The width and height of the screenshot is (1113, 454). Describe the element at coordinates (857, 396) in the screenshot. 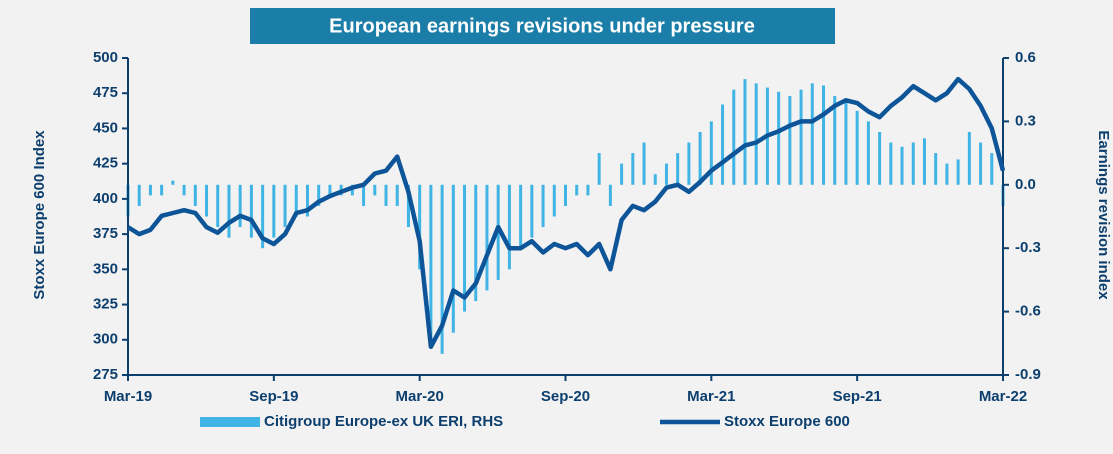

I see `x-tick-label: Sep-21` at that location.